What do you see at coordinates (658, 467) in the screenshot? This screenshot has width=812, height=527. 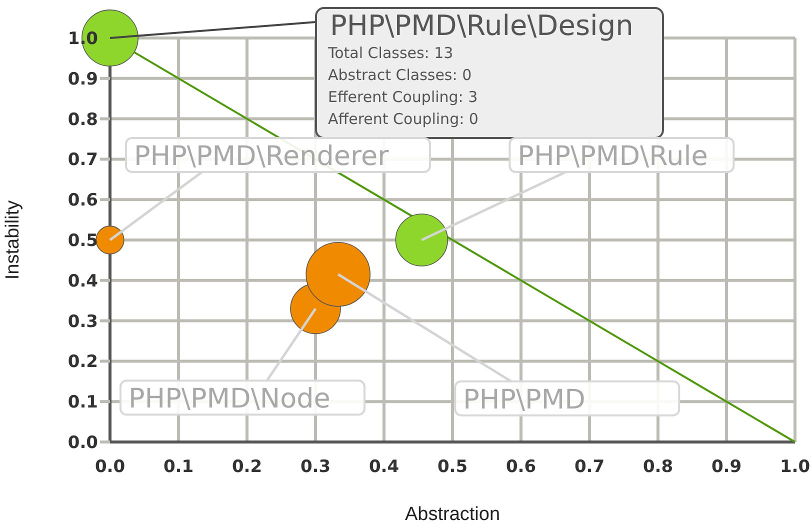 I see `x-tick-label: 0.8` at bounding box center [658, 467].